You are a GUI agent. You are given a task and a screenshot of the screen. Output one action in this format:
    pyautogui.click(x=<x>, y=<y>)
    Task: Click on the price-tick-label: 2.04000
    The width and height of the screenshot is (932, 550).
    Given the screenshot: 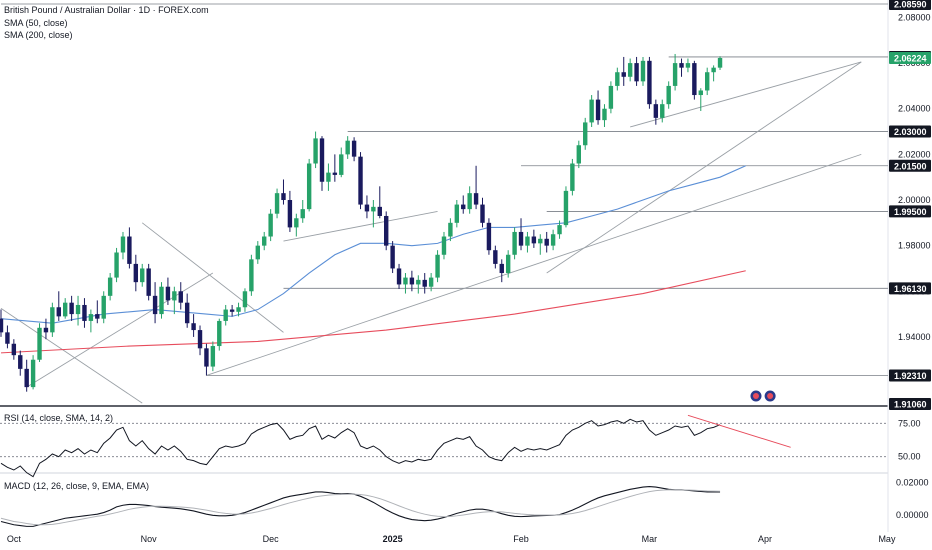 What is the action you would take?
    pyautogui.click(x=914, y=109)
    